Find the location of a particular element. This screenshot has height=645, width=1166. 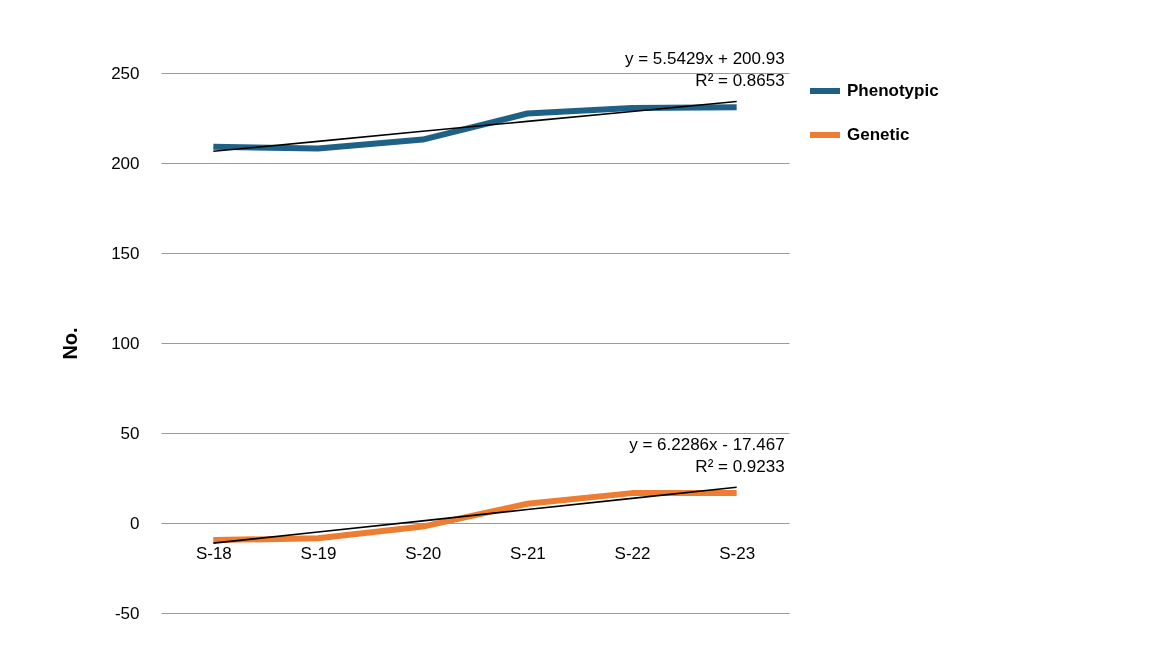

y-tick-label: 50 is located at coordinates (130, 433).